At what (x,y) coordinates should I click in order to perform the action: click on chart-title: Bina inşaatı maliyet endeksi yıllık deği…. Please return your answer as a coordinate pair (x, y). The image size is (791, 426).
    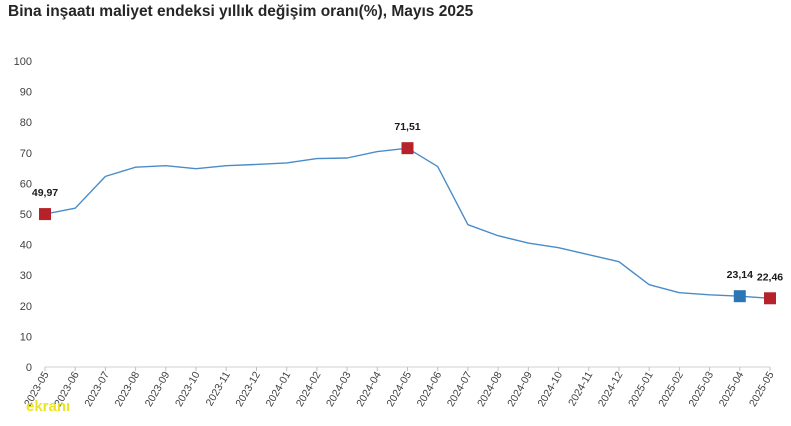
    Looking at the image, I should click on (241, 11).